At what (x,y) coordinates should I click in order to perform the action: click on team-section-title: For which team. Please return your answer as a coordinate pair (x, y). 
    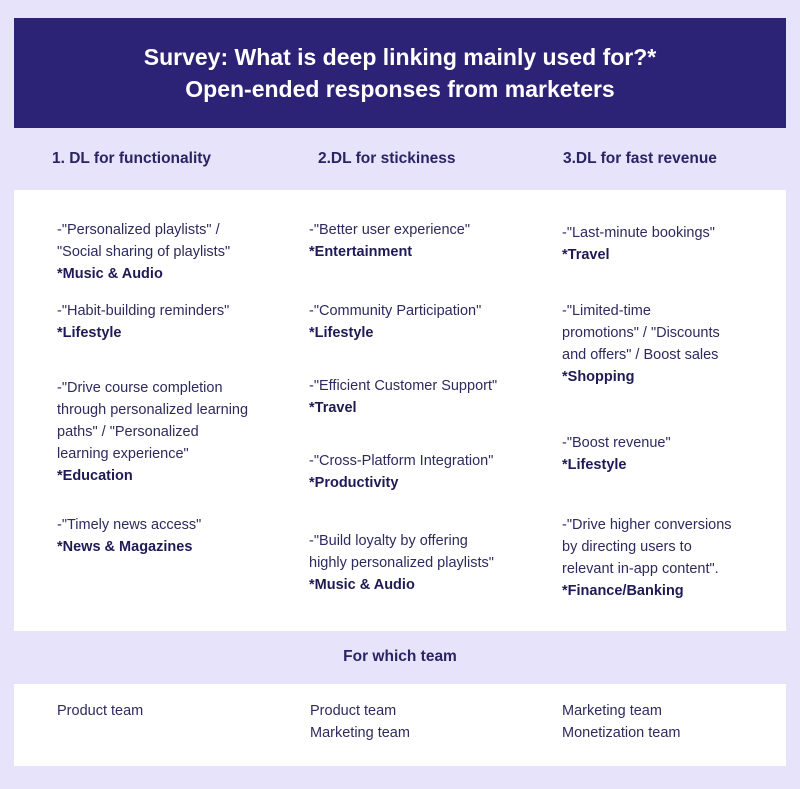
    Looking at the image, I should click on (400, 656).